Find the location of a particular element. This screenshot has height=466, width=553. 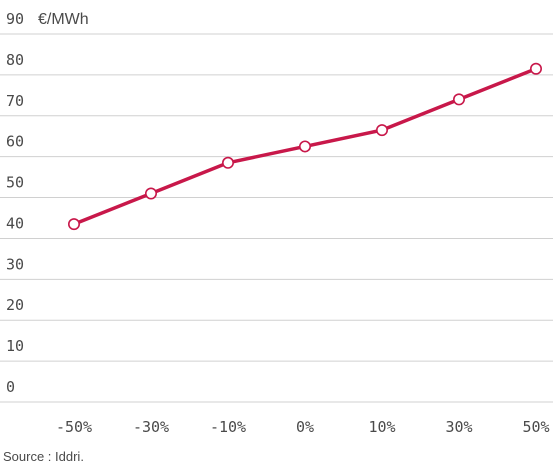

x-tick-label-0: -50% is located at coordinates (74, 427).